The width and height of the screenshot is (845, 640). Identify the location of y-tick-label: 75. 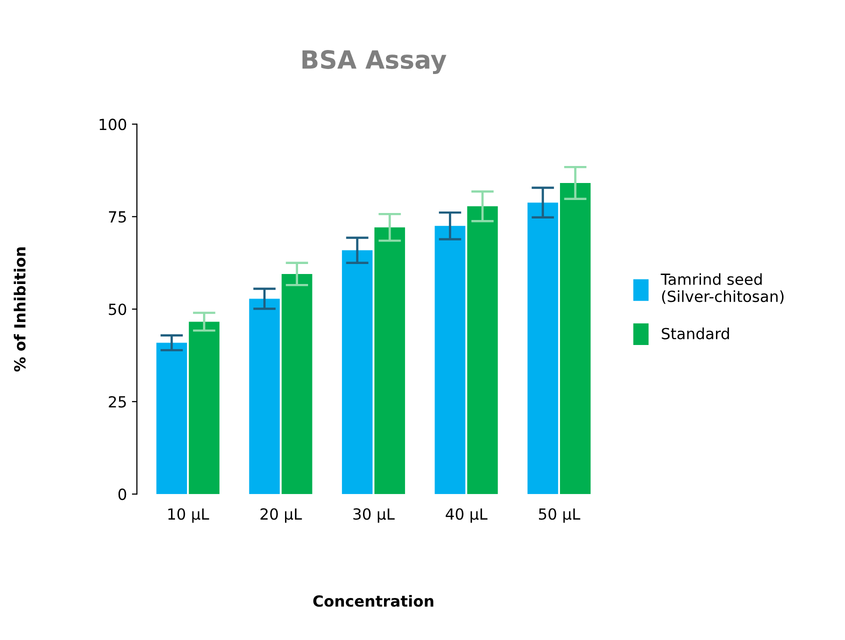
(117, 217).